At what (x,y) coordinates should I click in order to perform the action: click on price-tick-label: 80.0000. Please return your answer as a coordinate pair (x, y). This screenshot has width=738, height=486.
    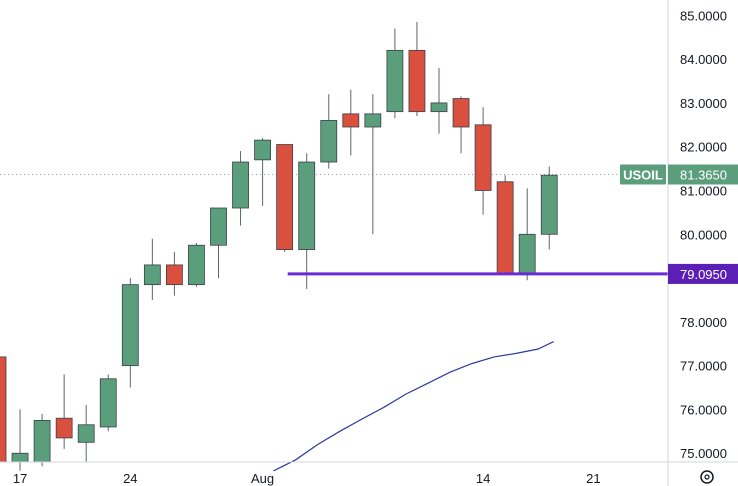
    Looking at the image, I should click on (703, 234).